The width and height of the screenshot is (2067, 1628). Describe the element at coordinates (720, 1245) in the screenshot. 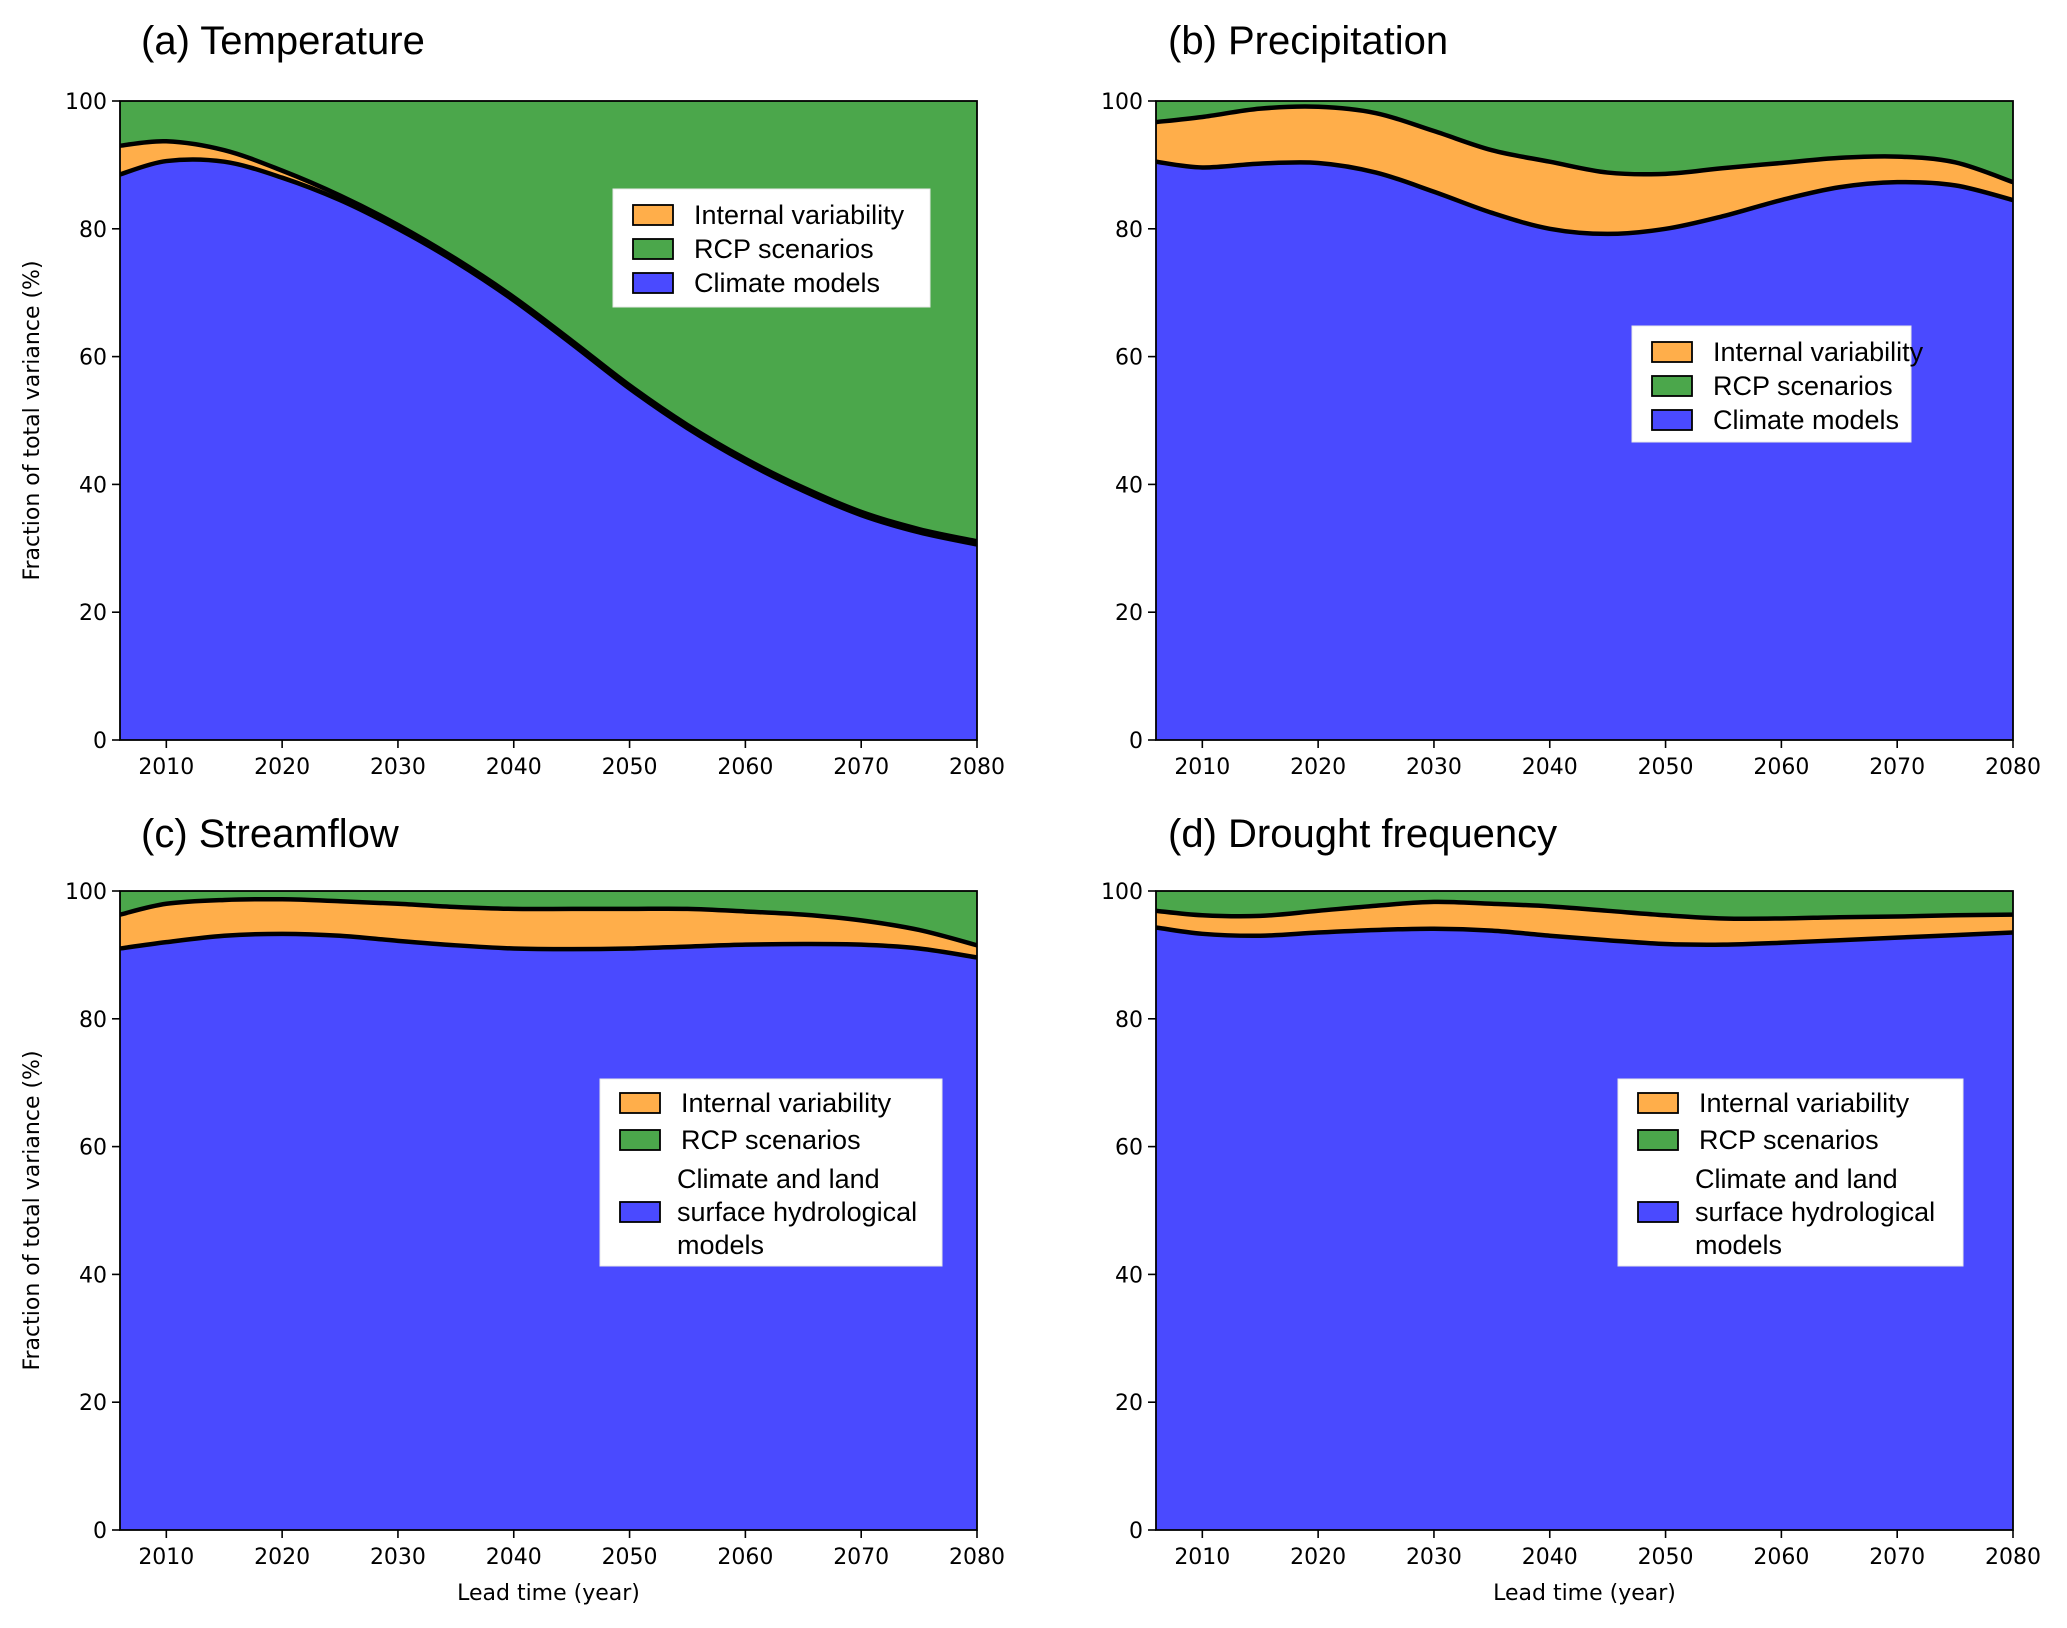

I see `legend-label: models` at that location.